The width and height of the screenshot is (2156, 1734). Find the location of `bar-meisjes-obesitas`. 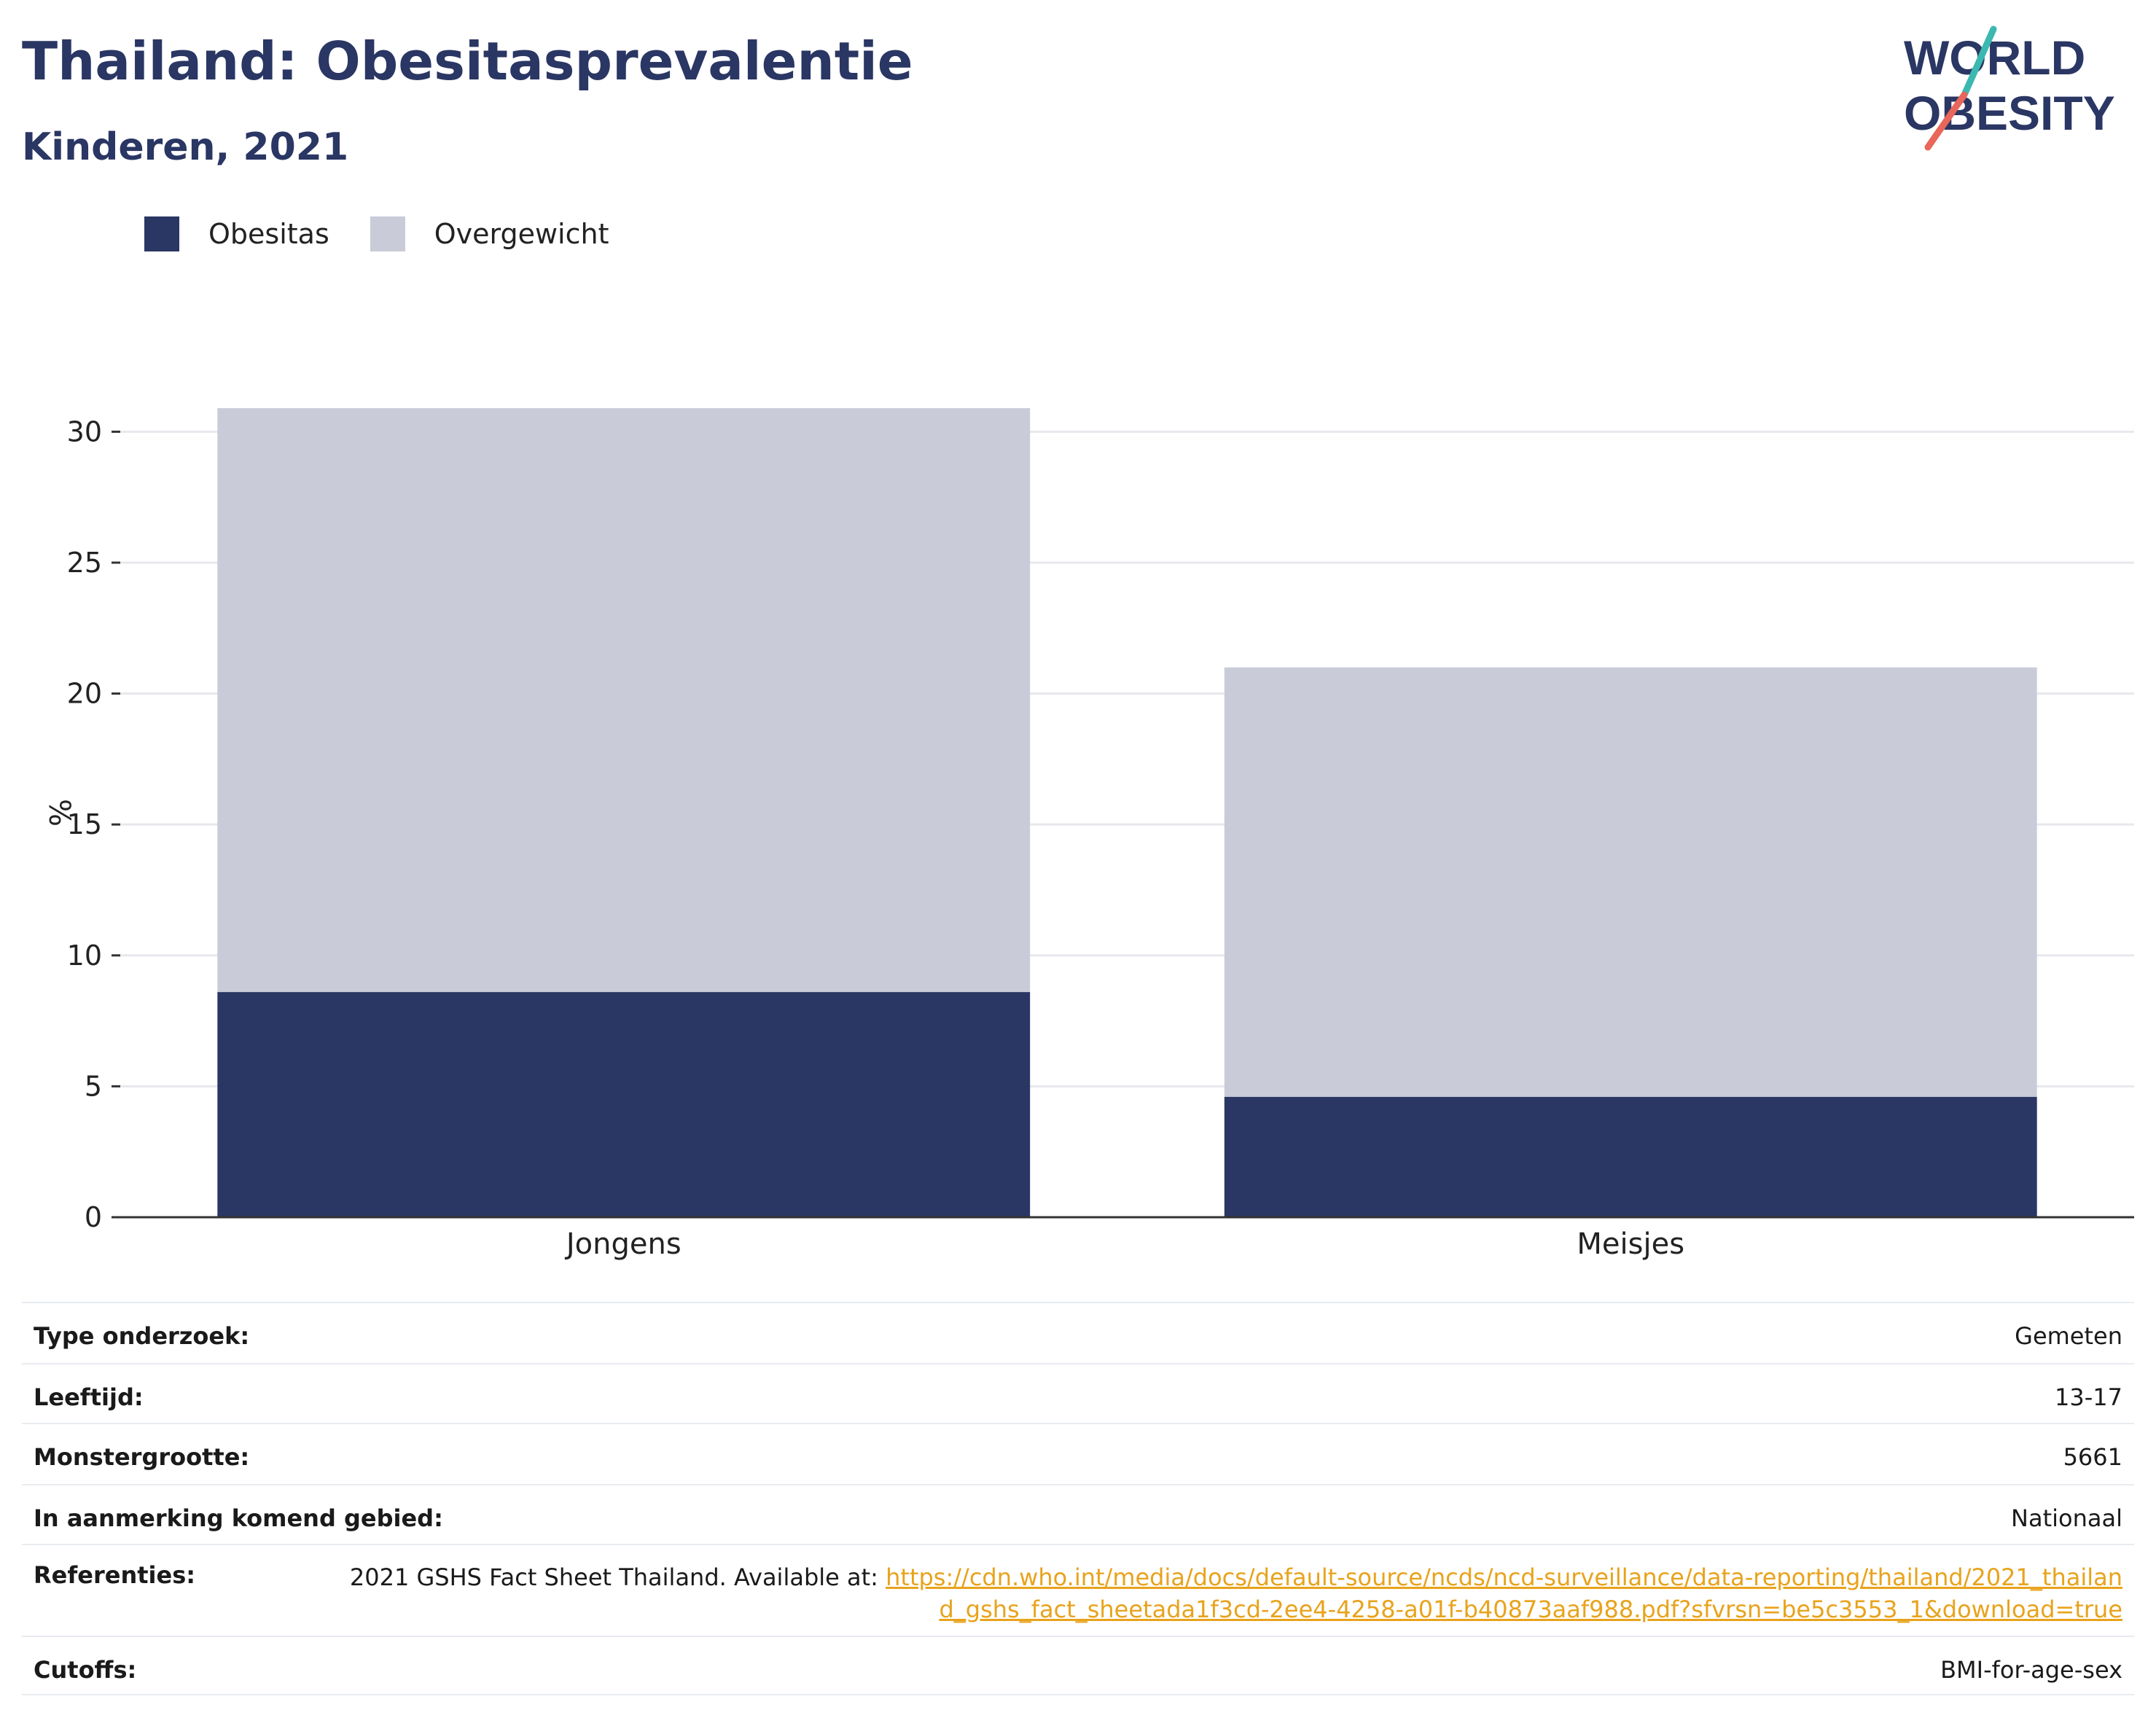

bar-meisjes-obesitas is located at coordinates (1630, 1156).